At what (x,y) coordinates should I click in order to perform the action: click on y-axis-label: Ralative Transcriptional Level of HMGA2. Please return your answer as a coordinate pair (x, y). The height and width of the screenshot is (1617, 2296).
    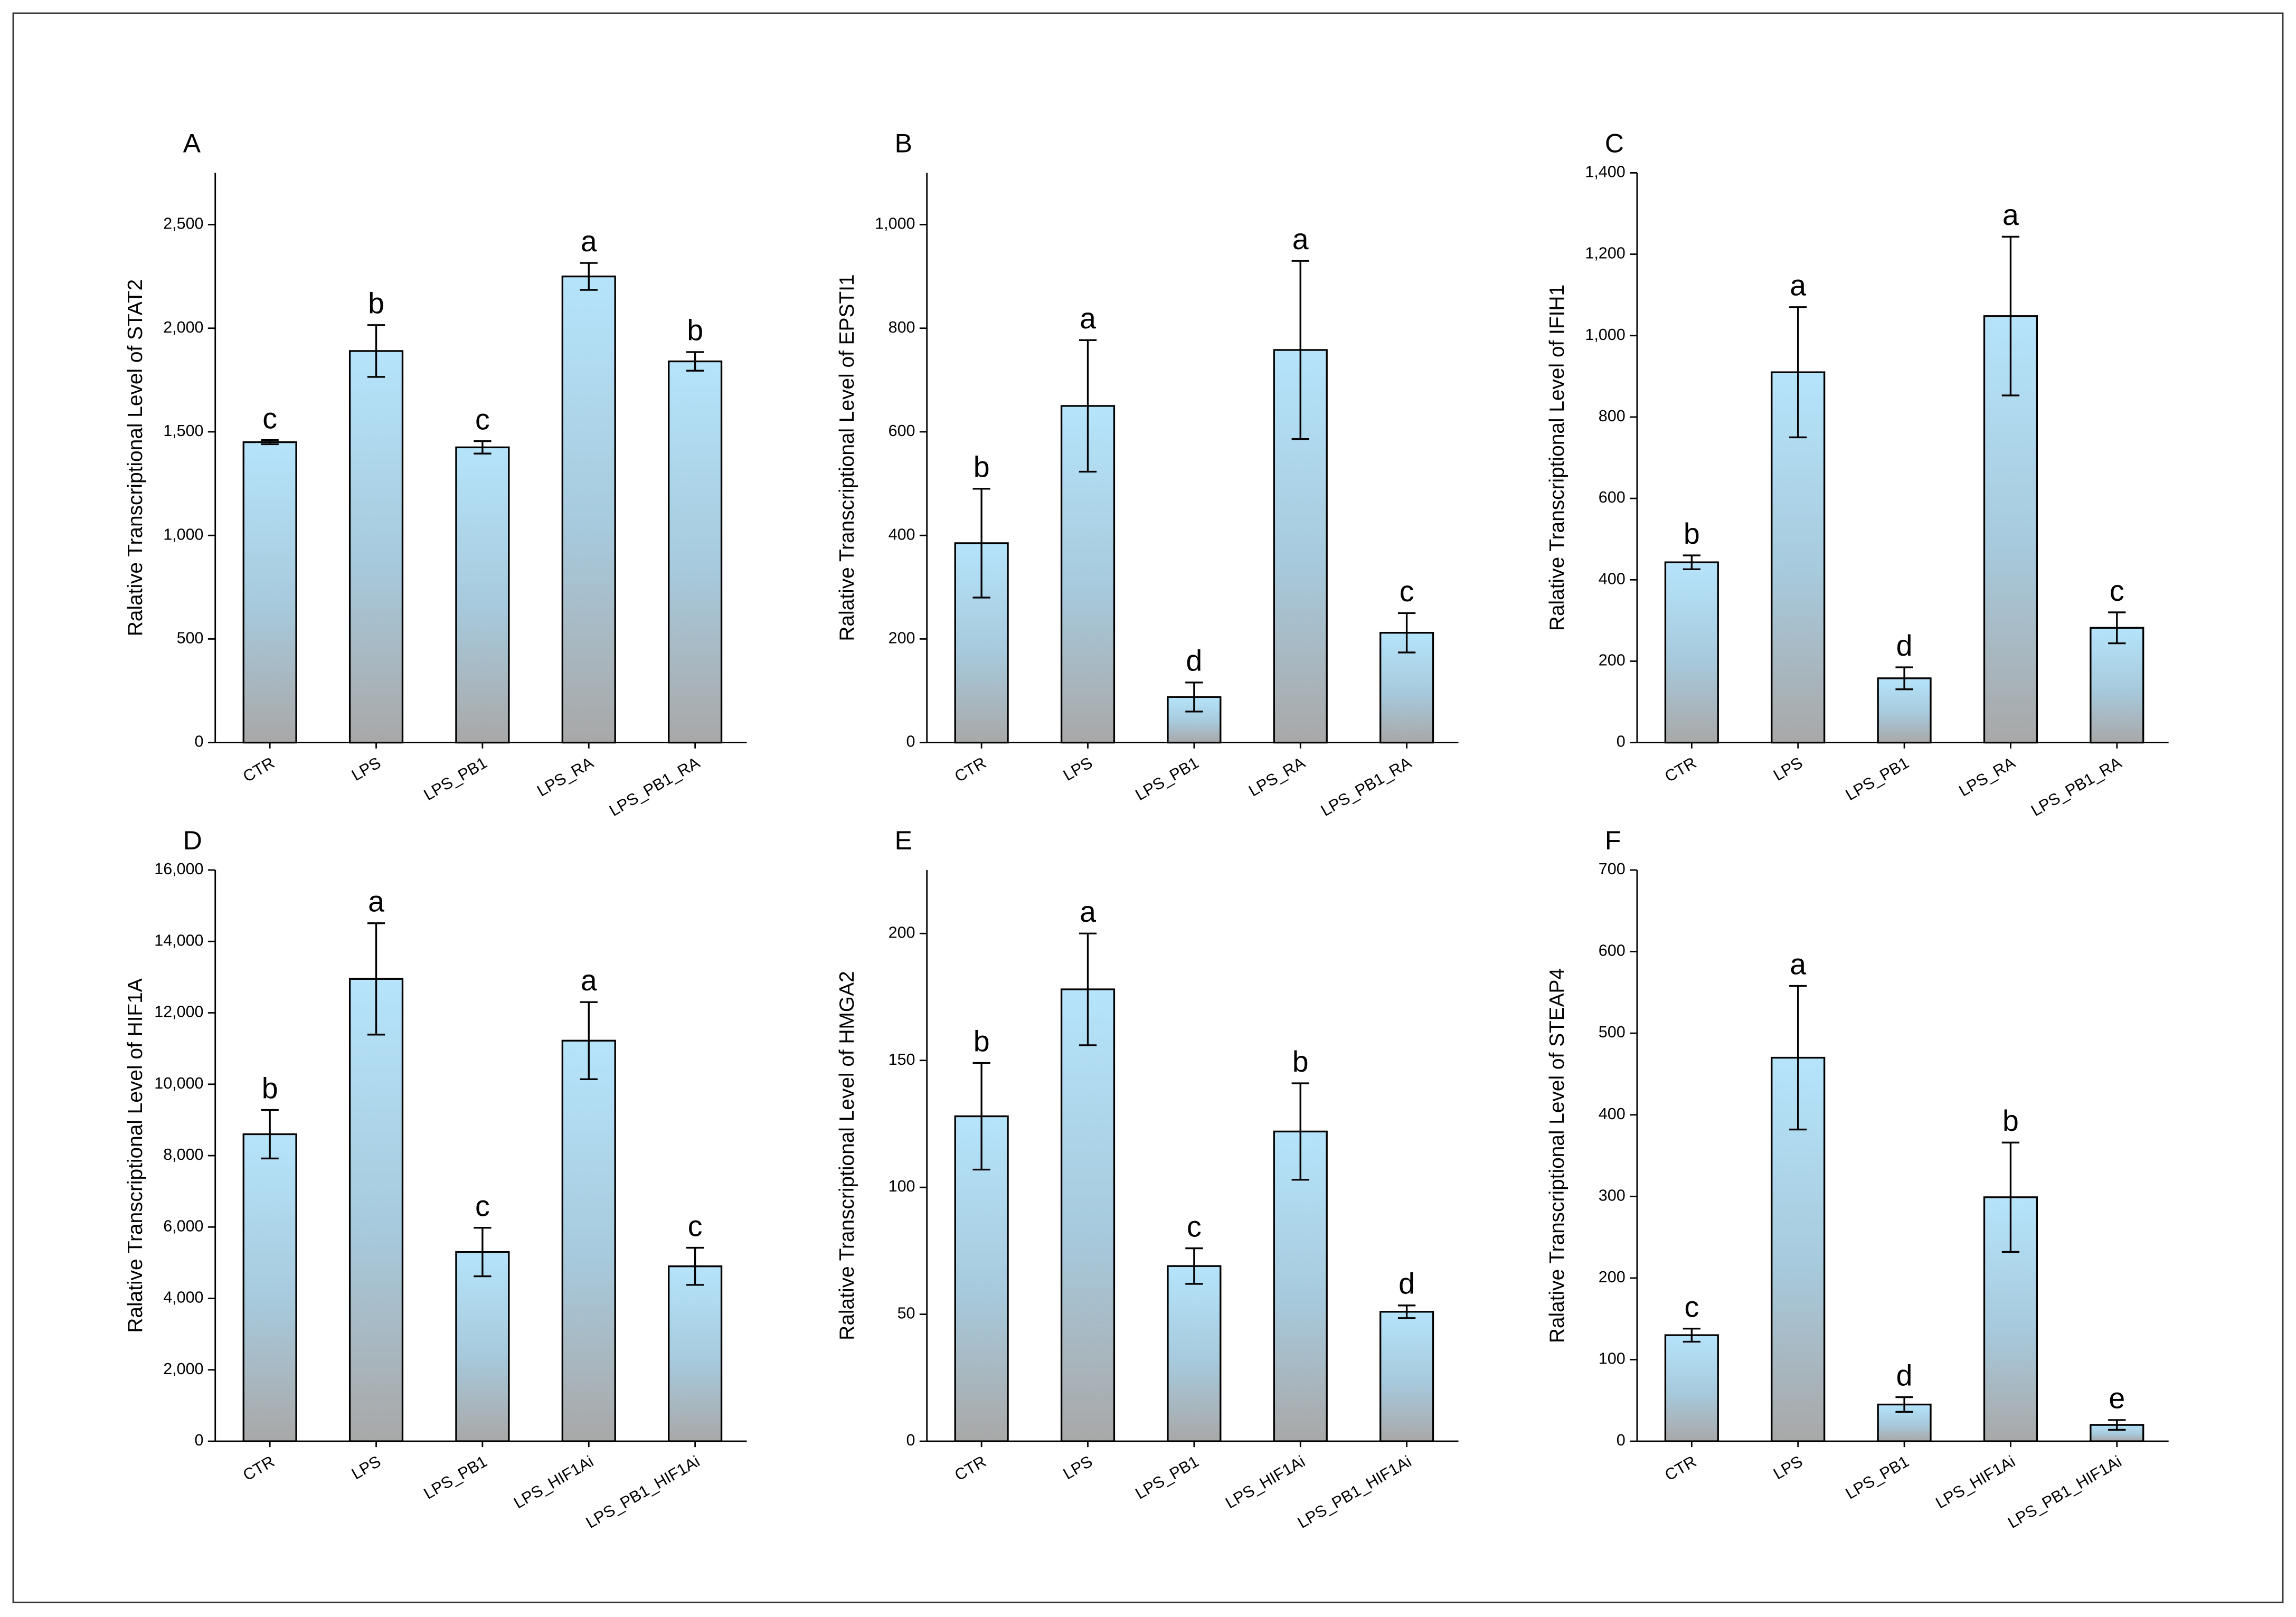
    Looking at the image, I should click on (847, 1155).